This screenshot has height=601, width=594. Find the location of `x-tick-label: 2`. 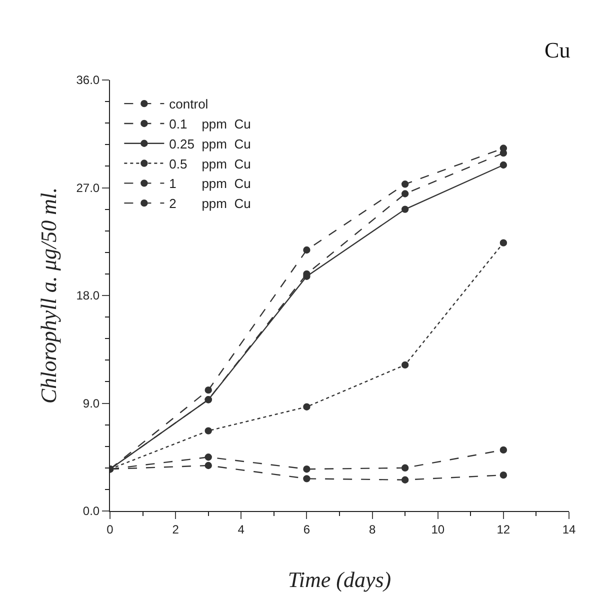

x-tick-label: 2 is located at coordinates (176, 529).